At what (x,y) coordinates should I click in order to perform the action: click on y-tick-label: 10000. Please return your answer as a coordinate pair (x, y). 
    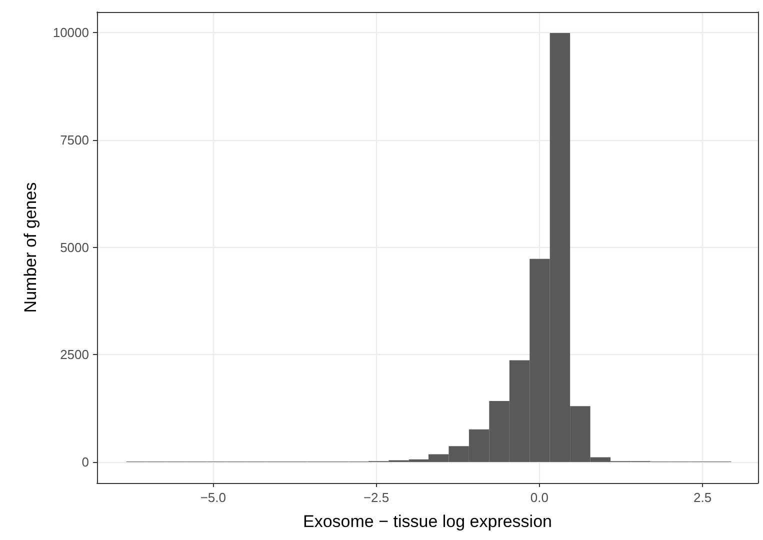
    Looking at the image, I should click on (70, 32).